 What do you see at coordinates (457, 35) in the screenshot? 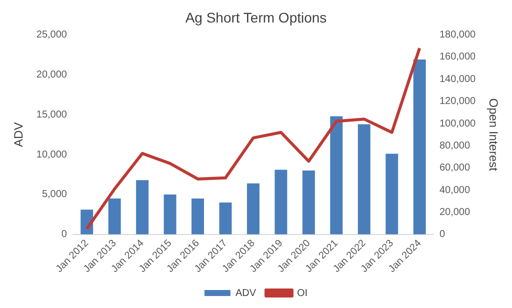
I see `y2-tick-label: 180,000` at bounding box center [457, 35].